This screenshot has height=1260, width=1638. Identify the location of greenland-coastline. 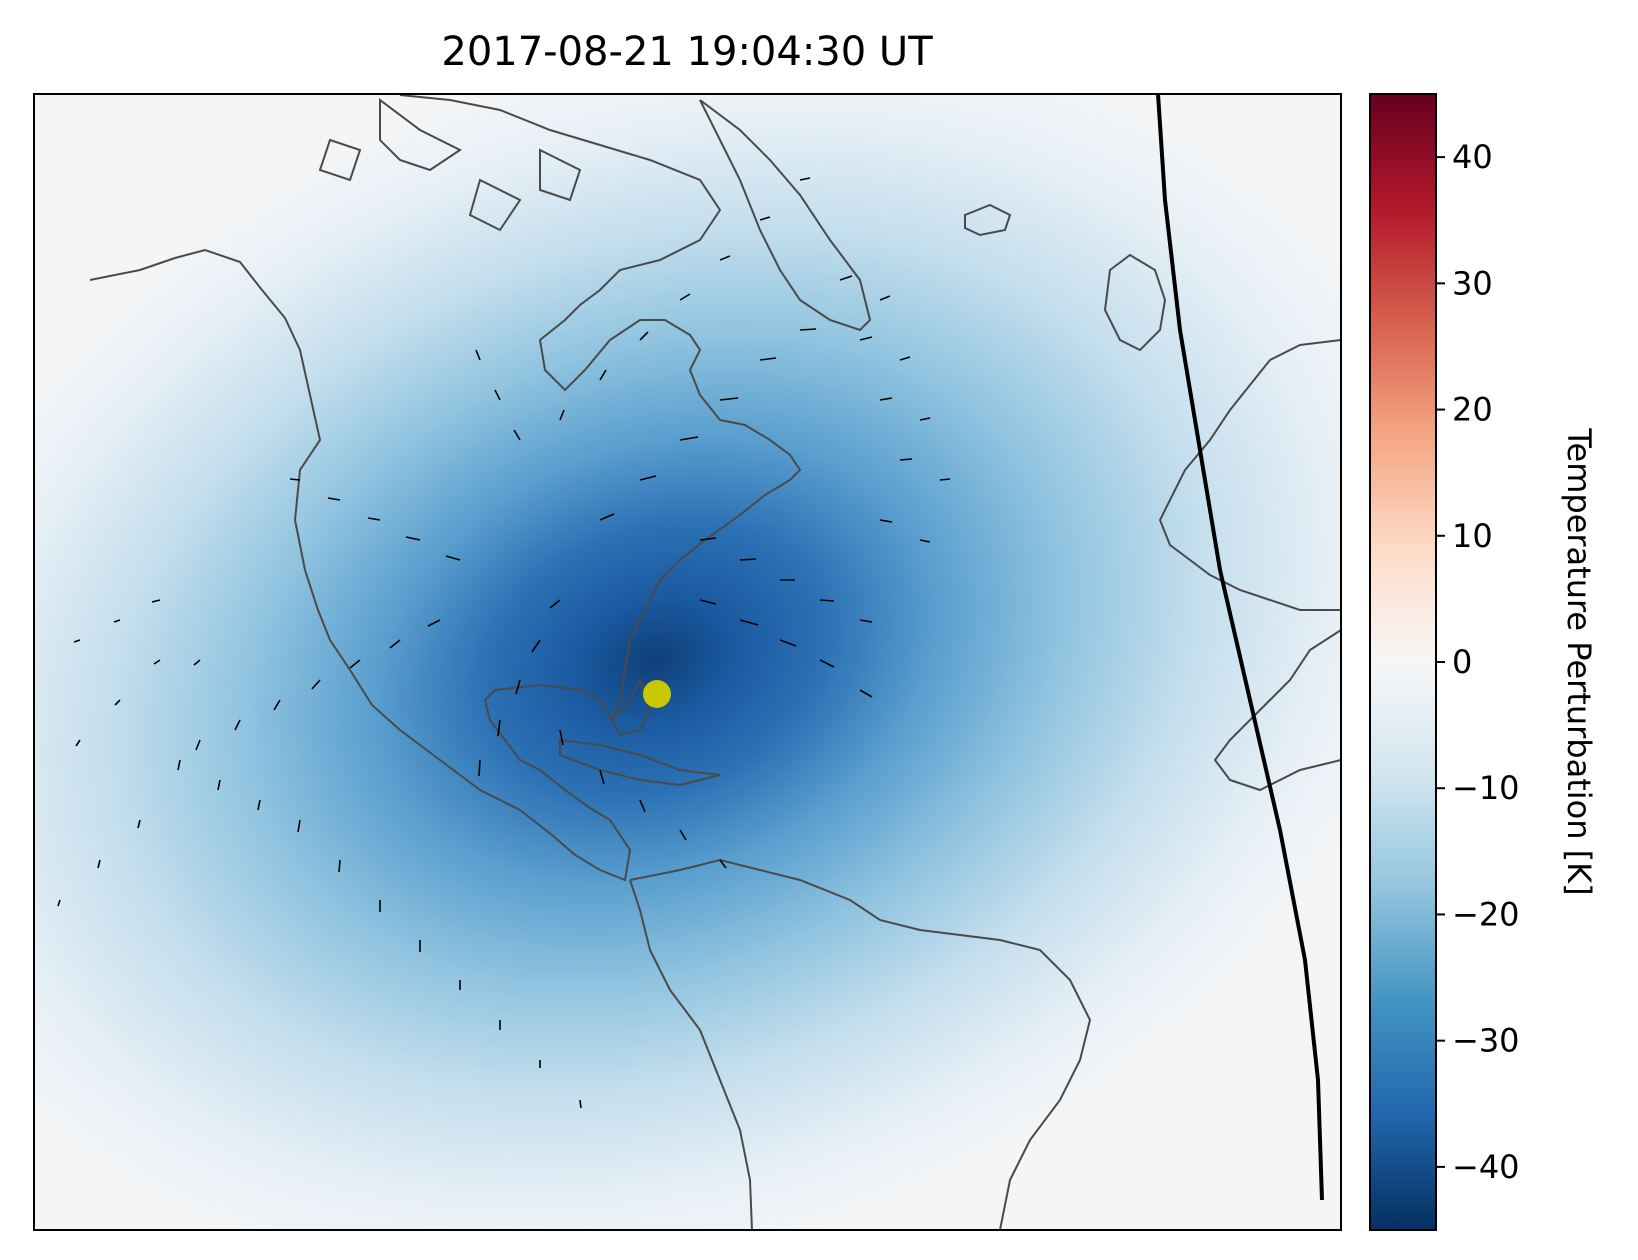
(785, 215).